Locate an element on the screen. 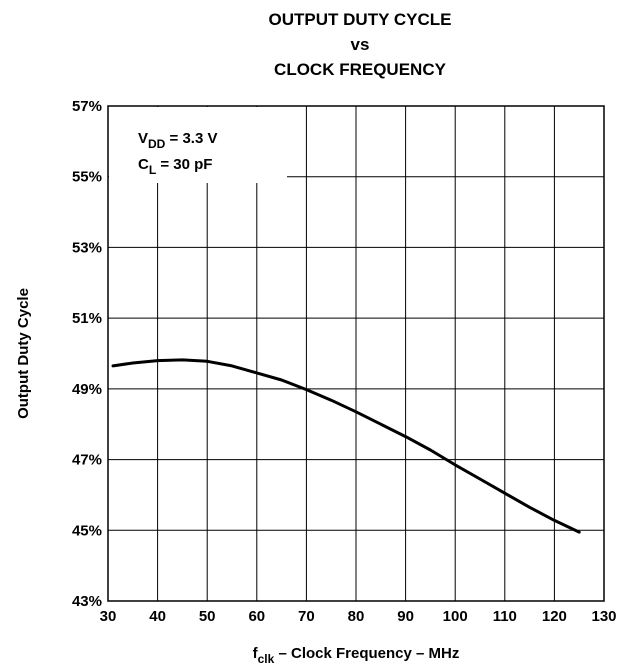 This screenshot has height=668, width=640. x-tick-label-80: 80 is located at coordinates (356, 616).